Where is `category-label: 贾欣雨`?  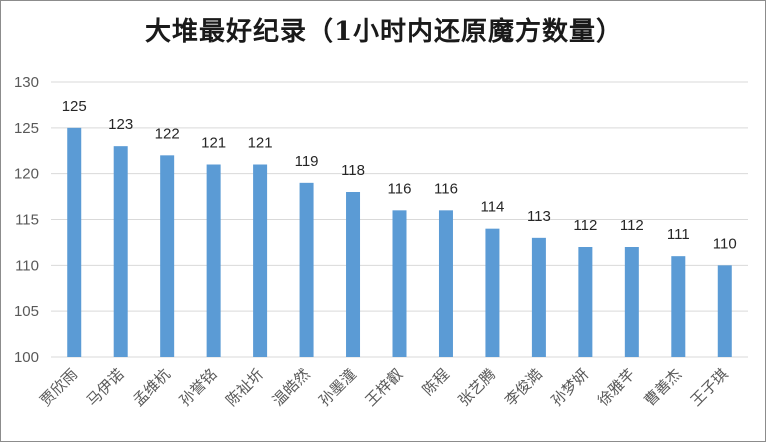 category-label: 贾欣雨 is located at coordinates (59, 387).